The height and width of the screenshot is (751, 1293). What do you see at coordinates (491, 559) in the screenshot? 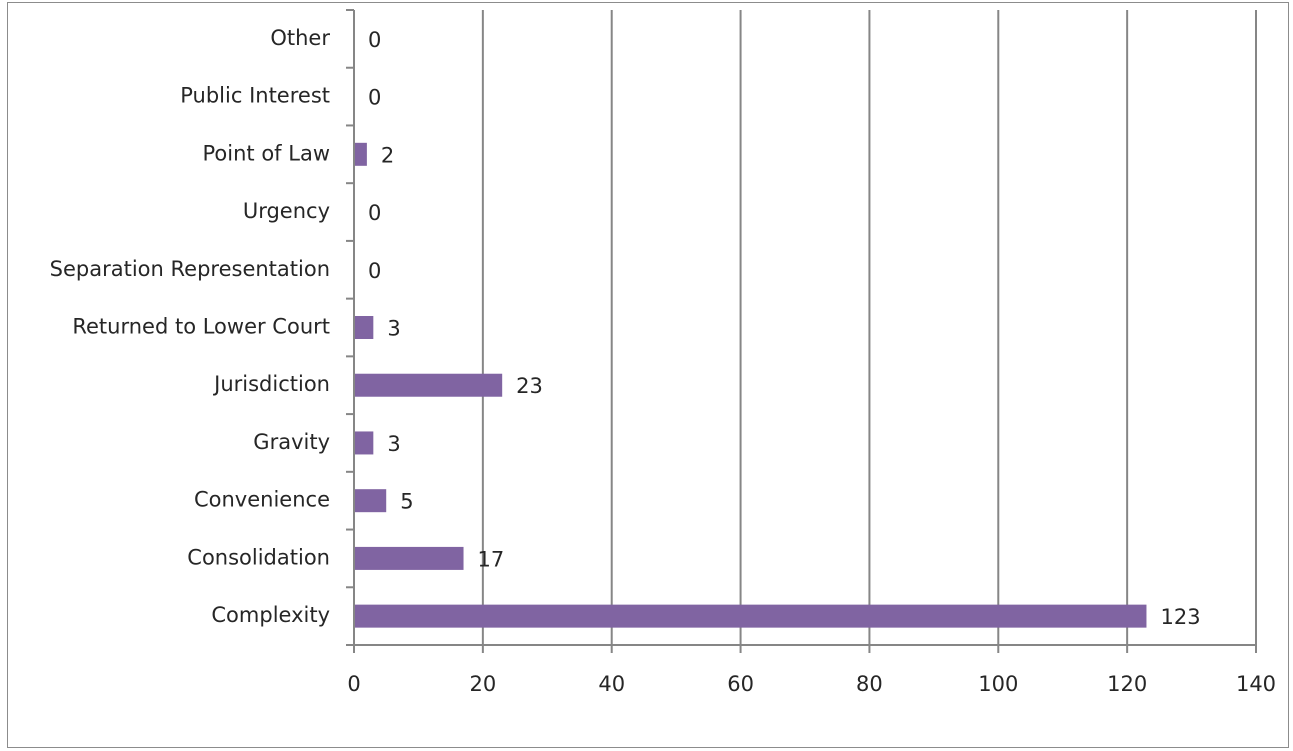
I see `data-label: 17` at bounding box center [491, 559].